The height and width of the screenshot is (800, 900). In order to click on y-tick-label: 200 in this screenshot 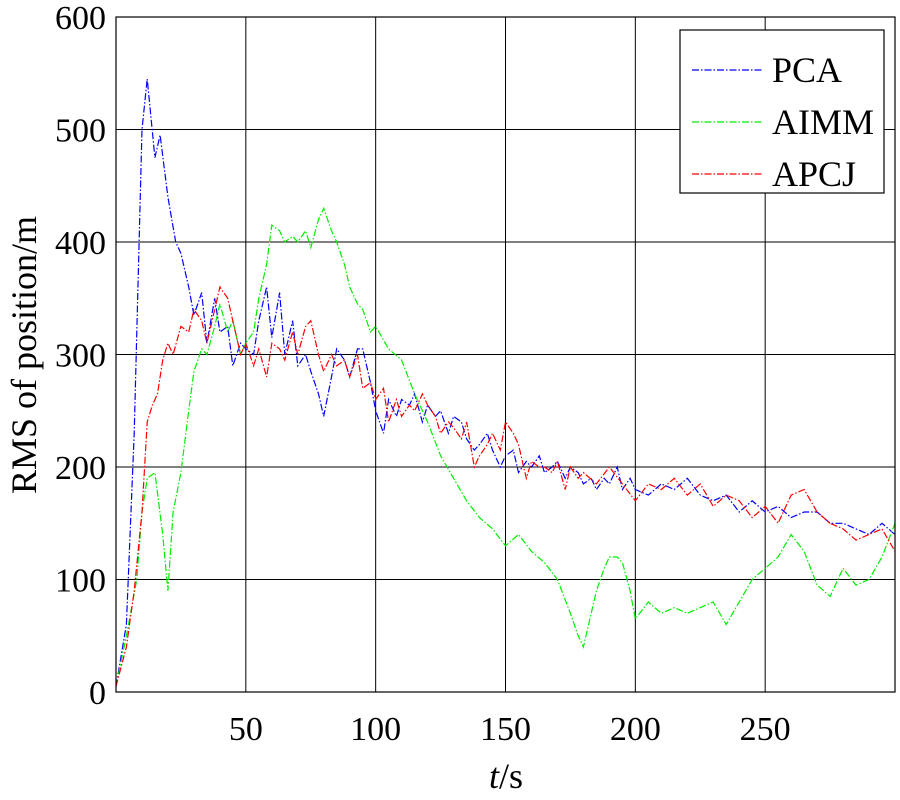, I will do `click(80, 468)`.